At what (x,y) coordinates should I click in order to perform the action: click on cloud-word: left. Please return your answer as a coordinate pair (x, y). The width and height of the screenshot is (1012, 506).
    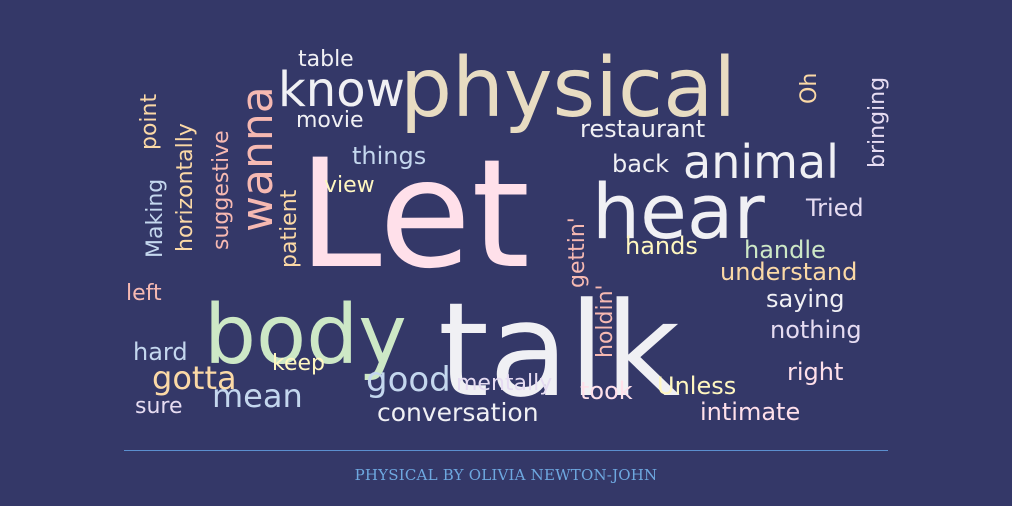
    Looking at the image, I should click on (144, 293).